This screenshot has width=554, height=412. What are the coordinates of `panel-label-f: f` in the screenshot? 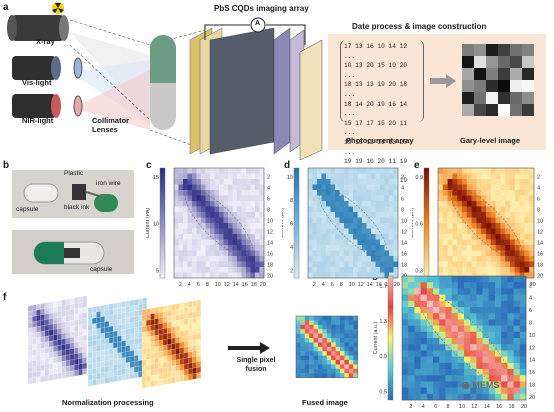 It's located at (5, 297).